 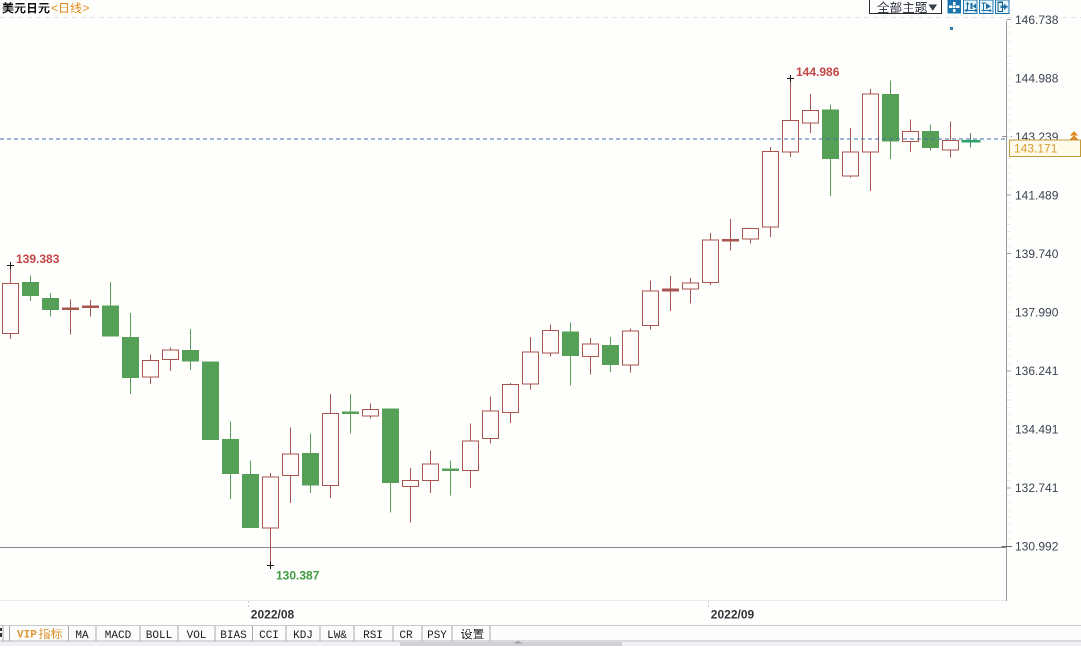 What do you see at coordinates (197, 636) in the screenshot?
I see `svg-text: VOL` at bounding box center [197, 636].